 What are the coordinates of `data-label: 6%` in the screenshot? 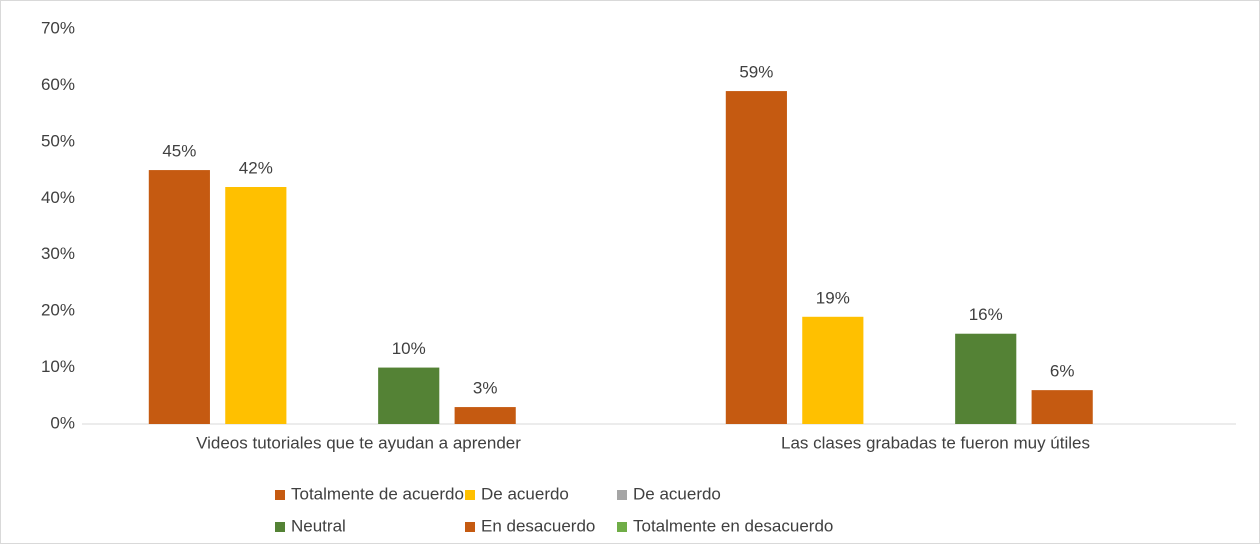 It's located at (1062, 371).